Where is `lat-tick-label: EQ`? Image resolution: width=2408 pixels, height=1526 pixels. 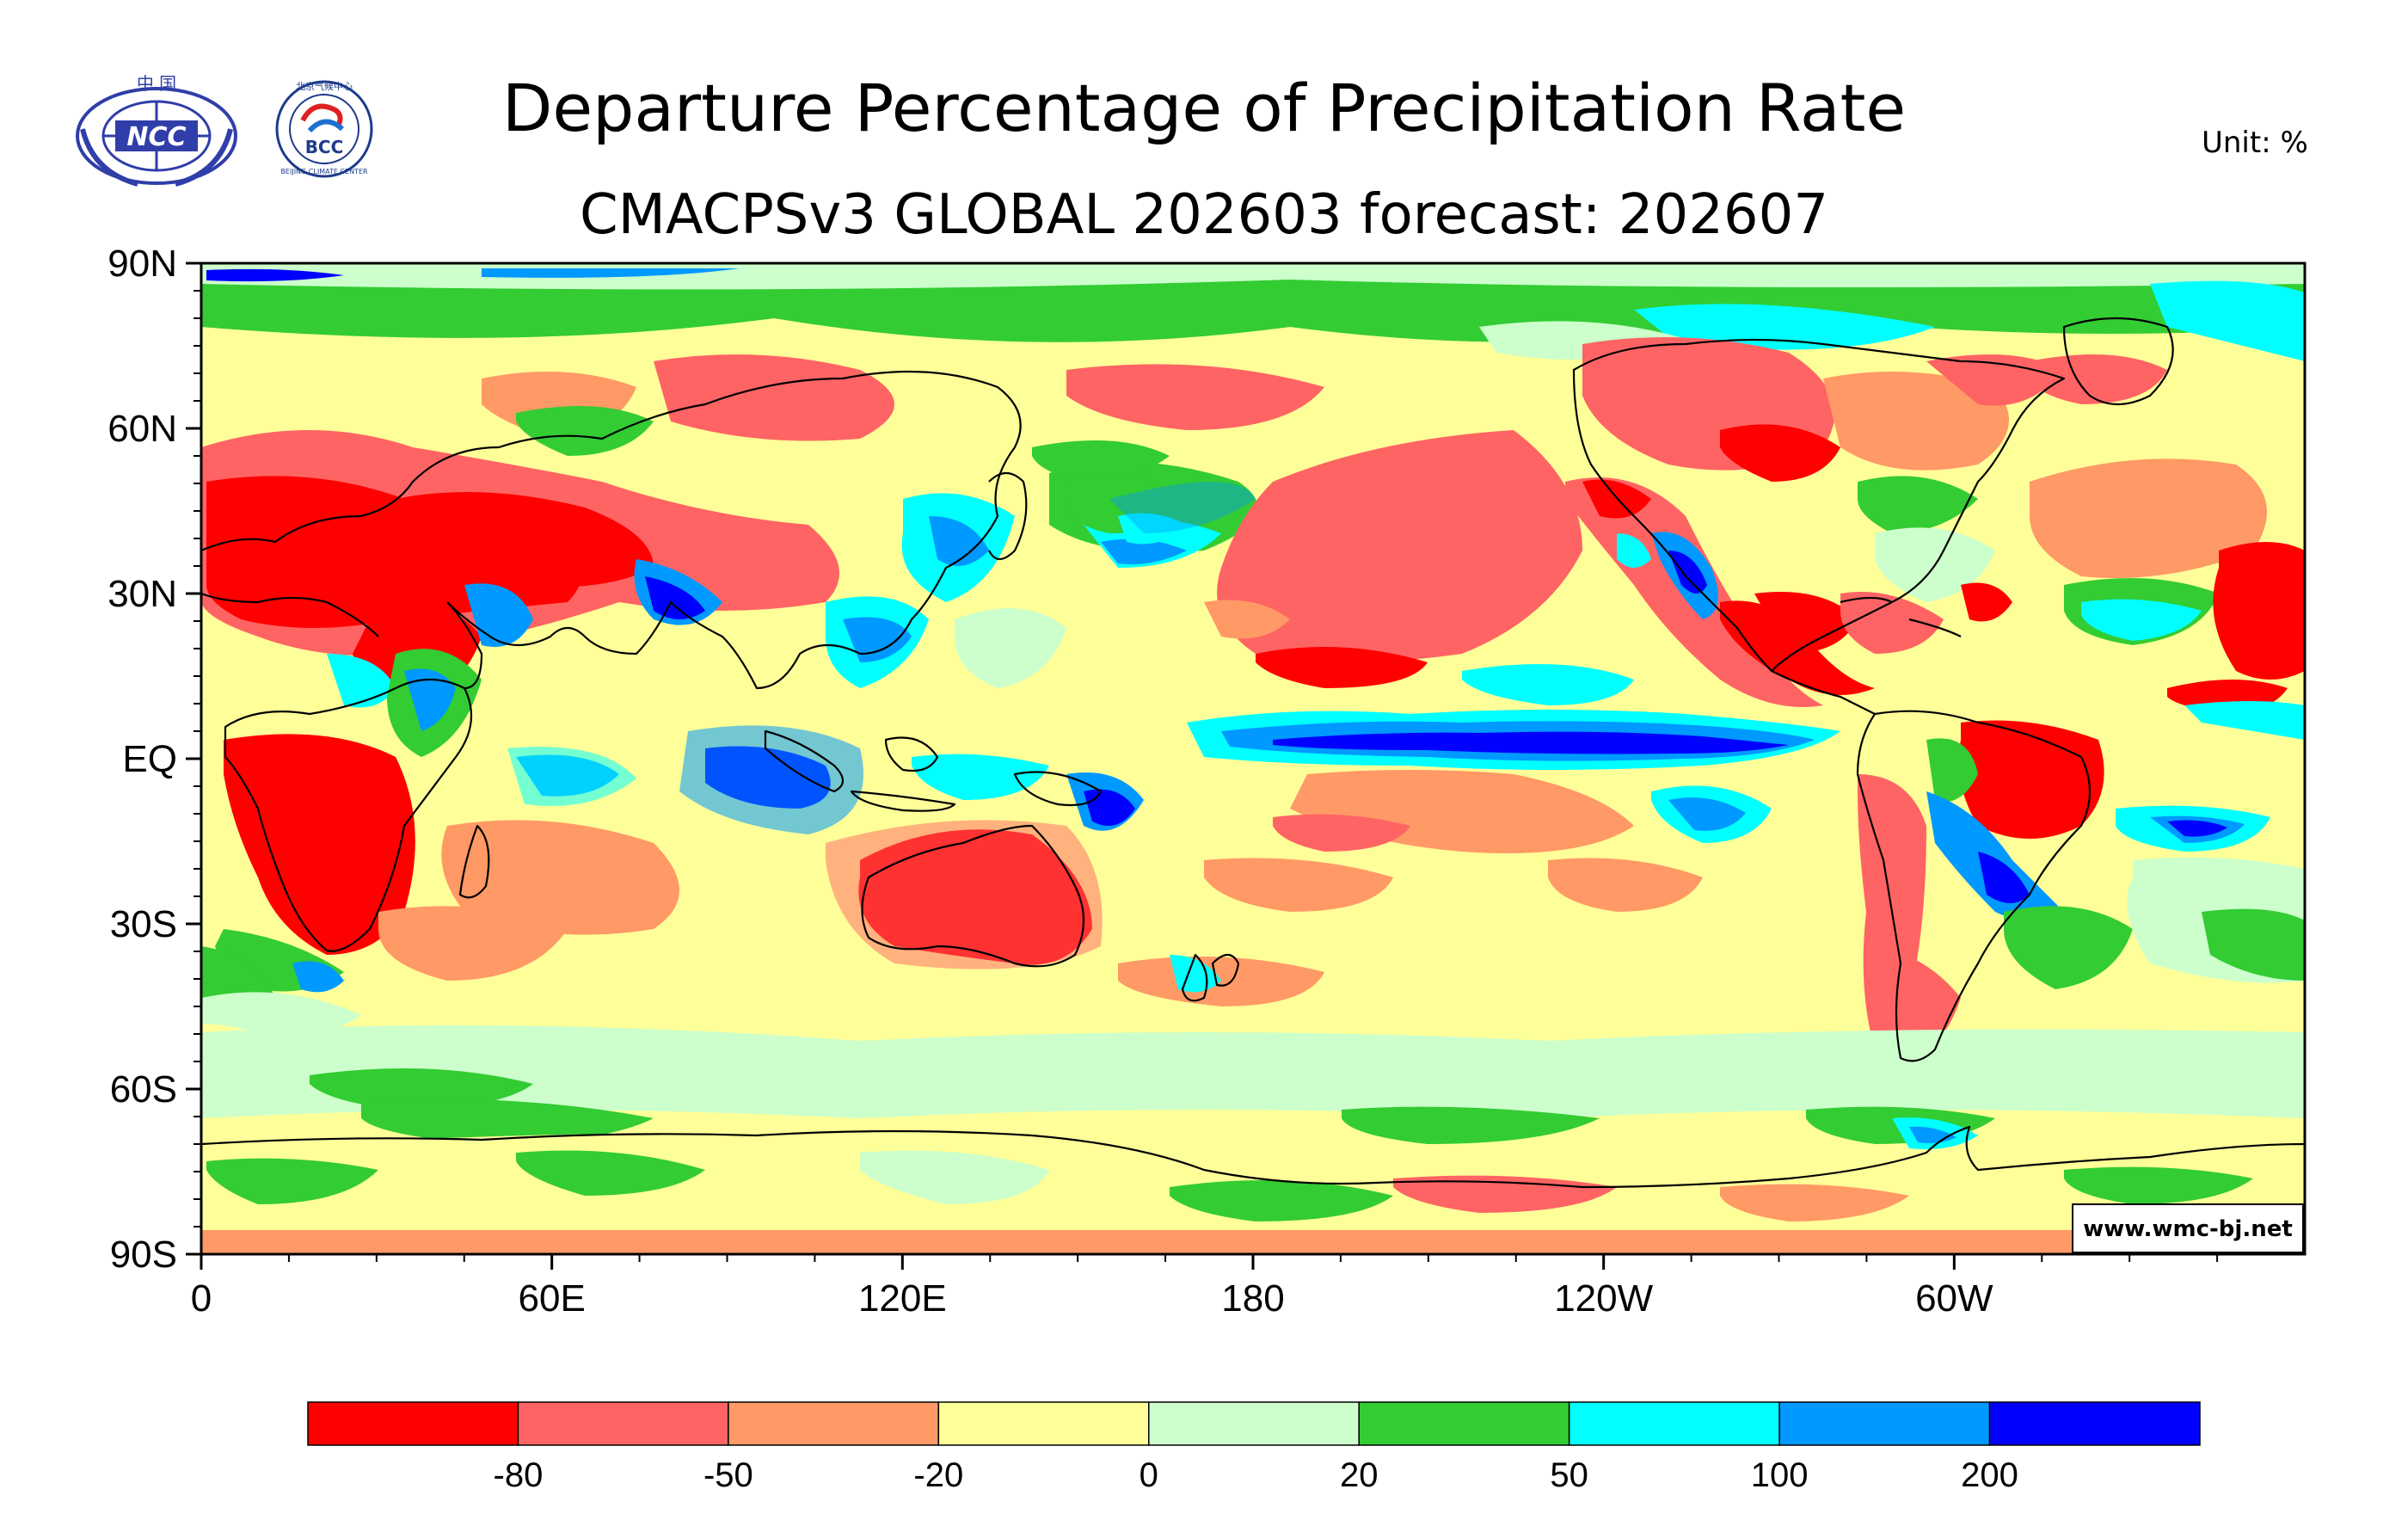
lat-tick-label: EQ is located at coordinates (149, 759).